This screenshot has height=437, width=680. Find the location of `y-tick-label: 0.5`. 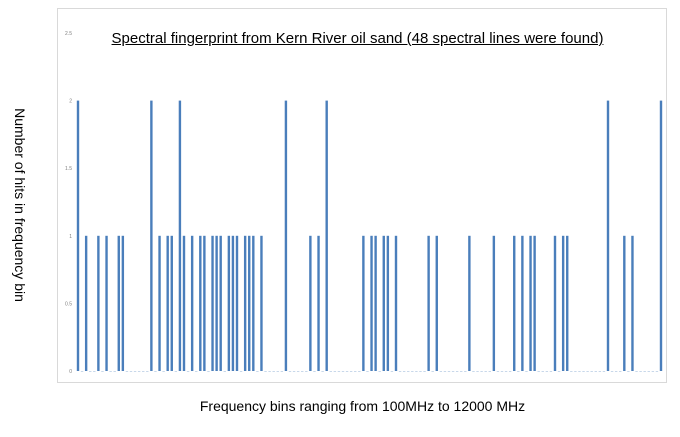

y-tick-label: 0.5 is located at coordinates (68, 304).